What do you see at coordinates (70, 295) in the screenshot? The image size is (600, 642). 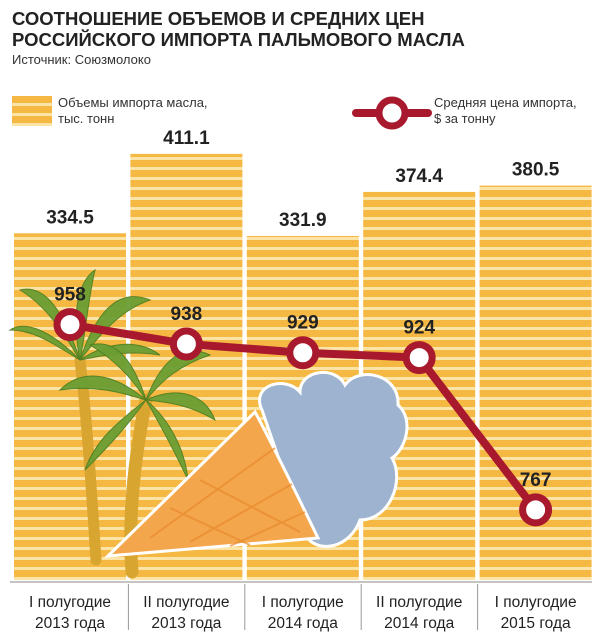 I see `price-value-label-1: 958` at bounding box center [70, 295].